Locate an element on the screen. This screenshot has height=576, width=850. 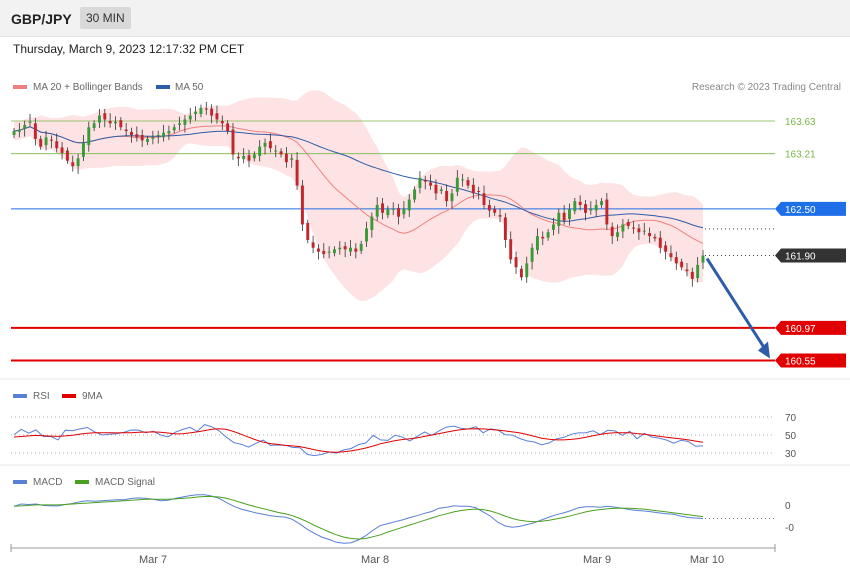
level-tag-pivot is located at coordinates (810, 208).